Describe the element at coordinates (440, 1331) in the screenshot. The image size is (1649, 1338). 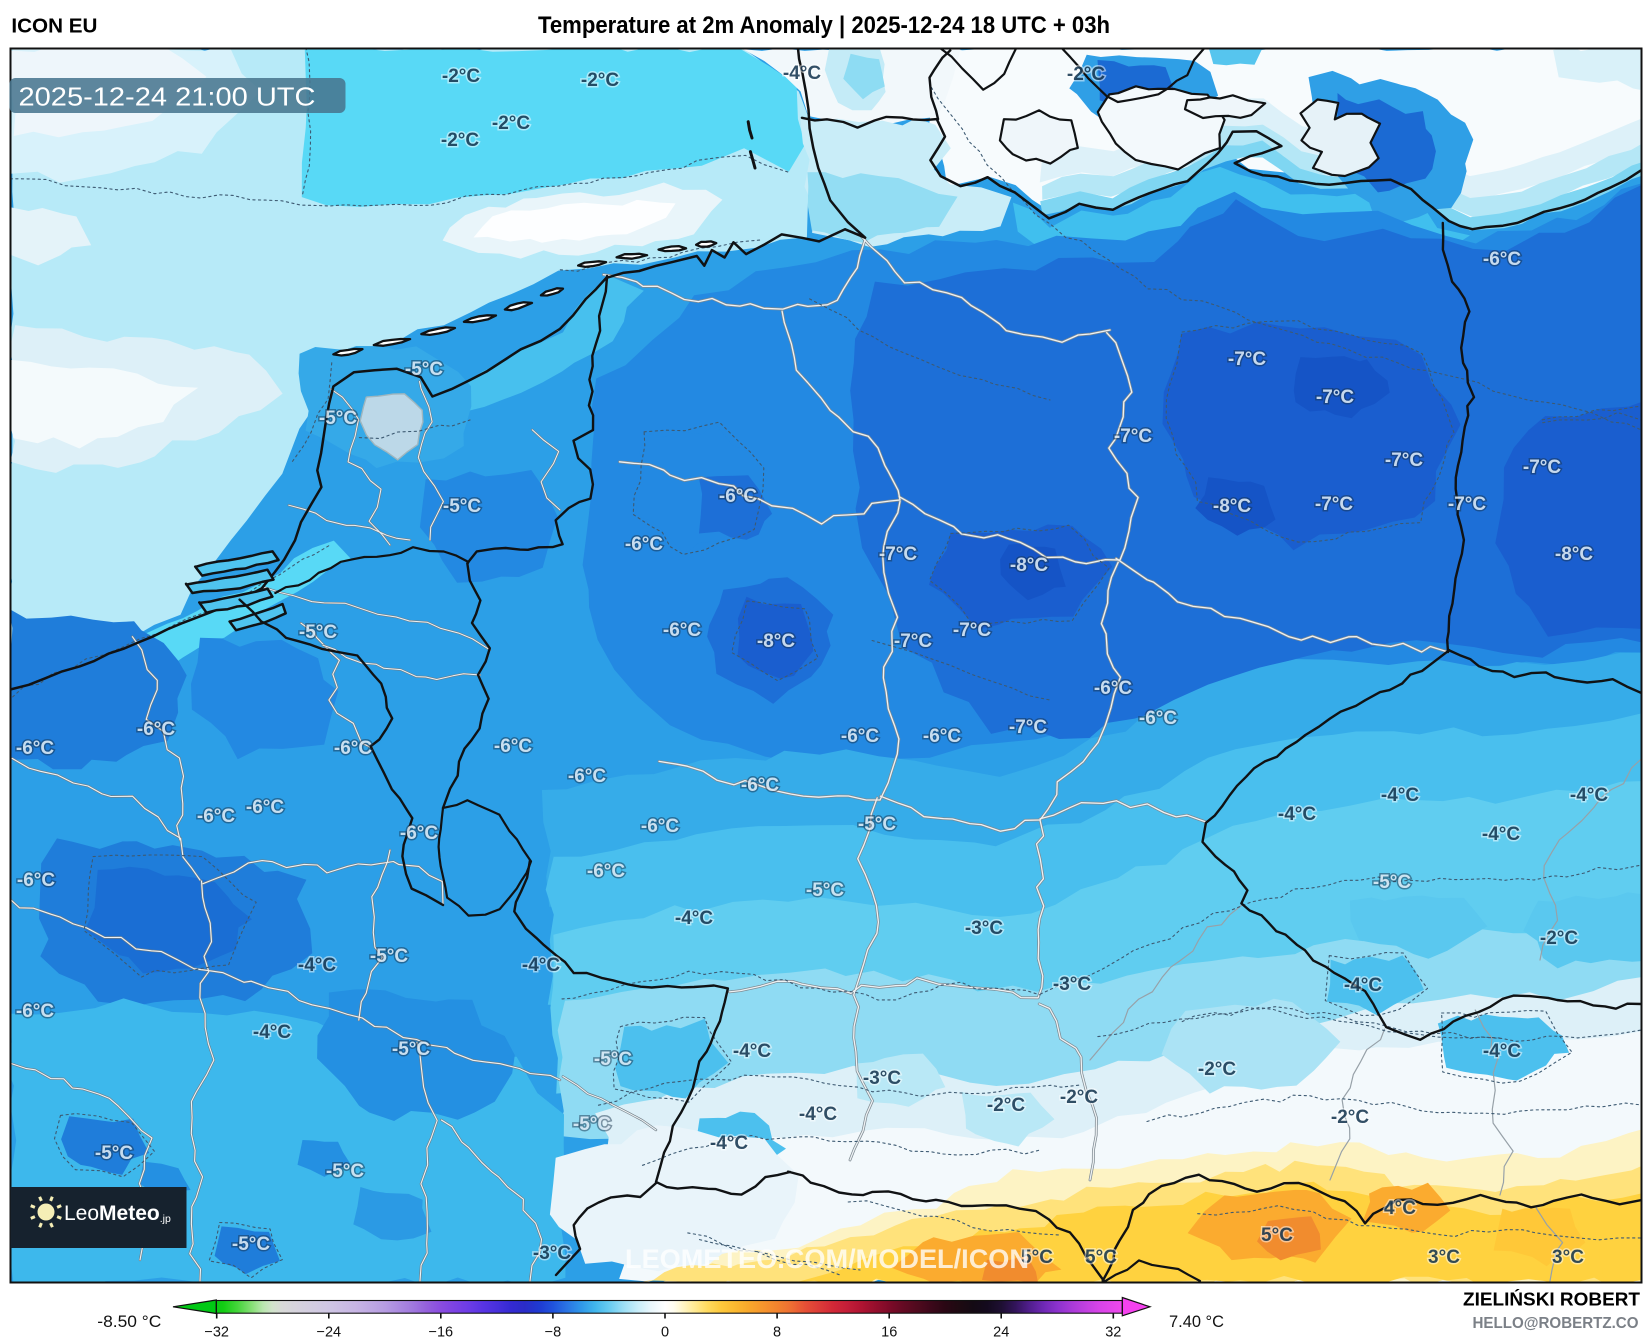
I see `svg-text: −16` at that location.